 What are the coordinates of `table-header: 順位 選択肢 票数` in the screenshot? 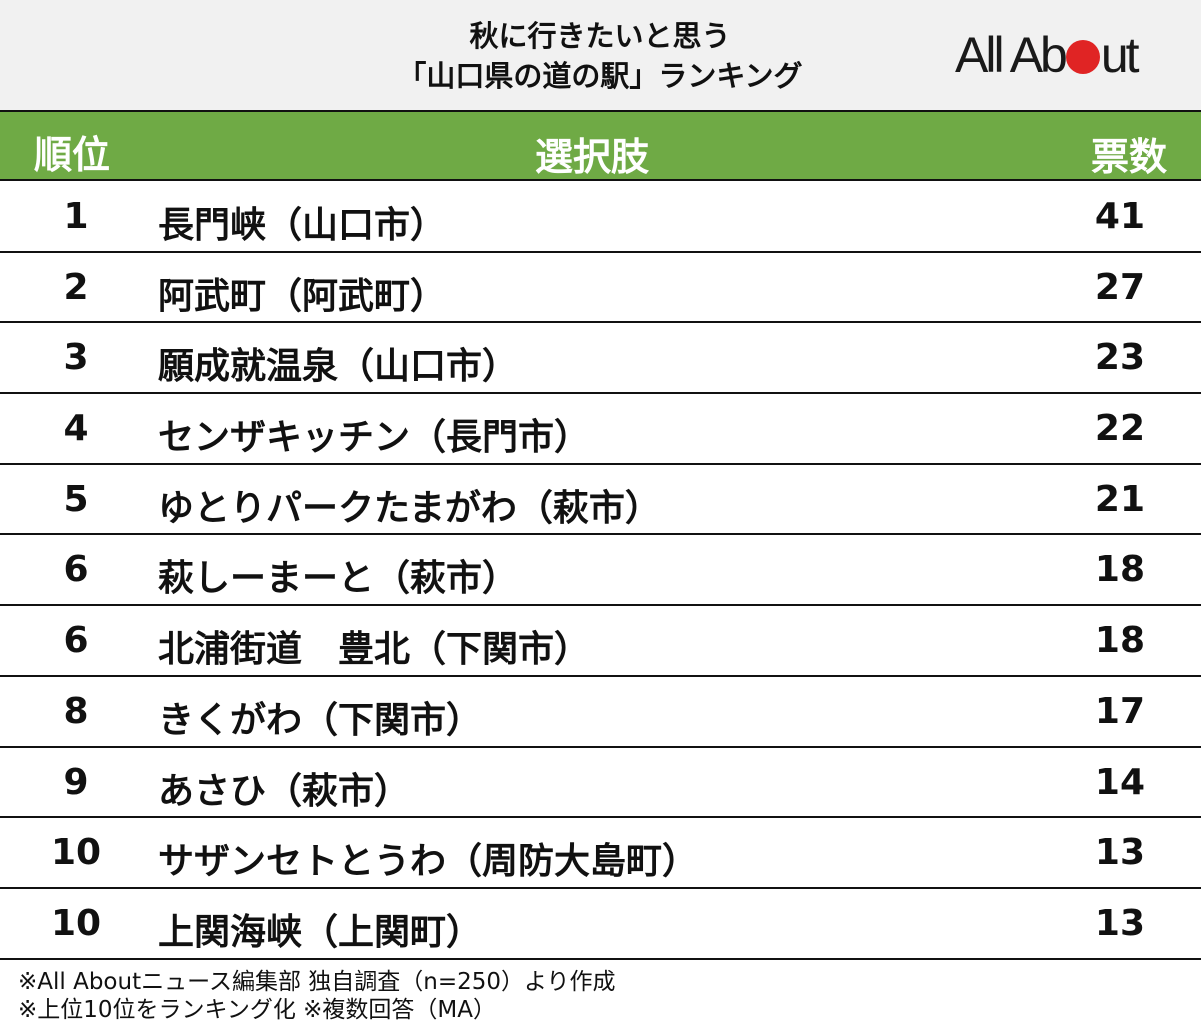 It's located at (600, 145).